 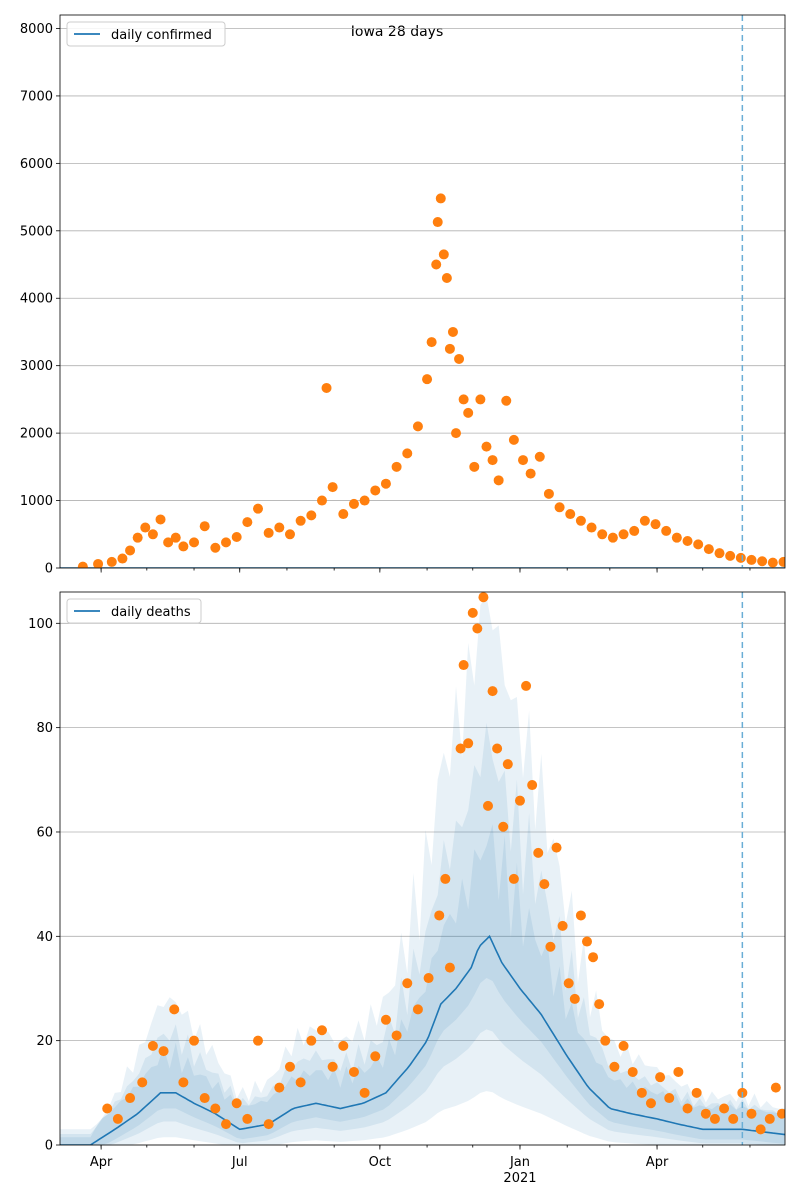 What do you see at coordinates (161, 35) in the screenshot?
I see `legend-label: daily confirmed` at bounding box center [161, 35].